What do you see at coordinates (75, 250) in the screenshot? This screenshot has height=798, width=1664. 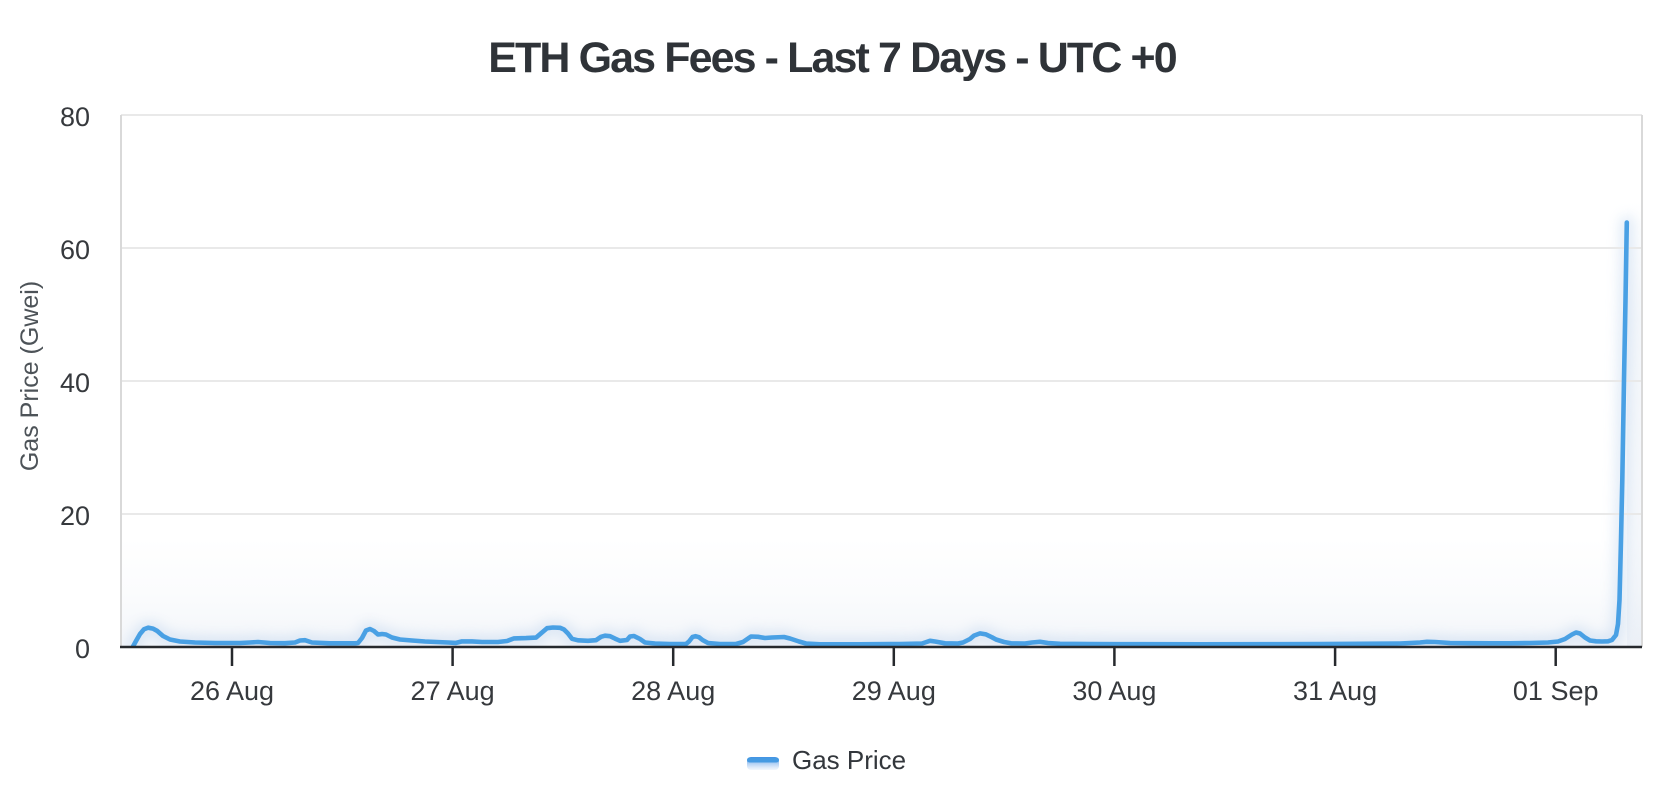 I see `svg-text: 60` at bounding box center [75, 250].